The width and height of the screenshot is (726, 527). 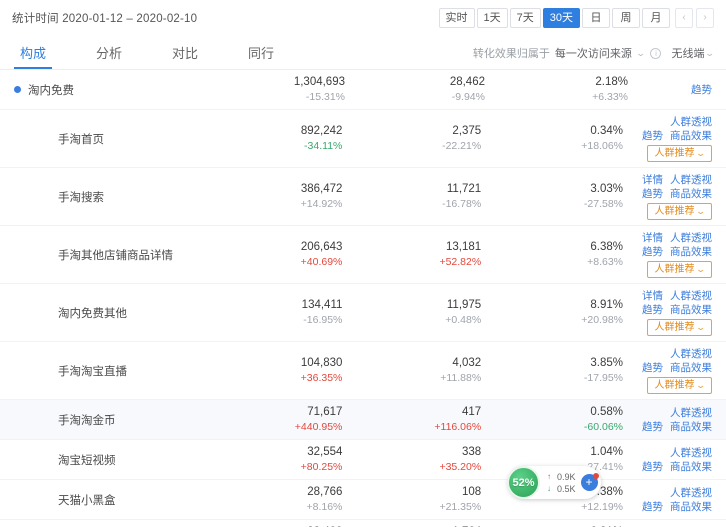 What do you see at coordinates (602, 146) in the screenshot?
I see `metric-delta: +18.06%` at bounding box center [602, 146].